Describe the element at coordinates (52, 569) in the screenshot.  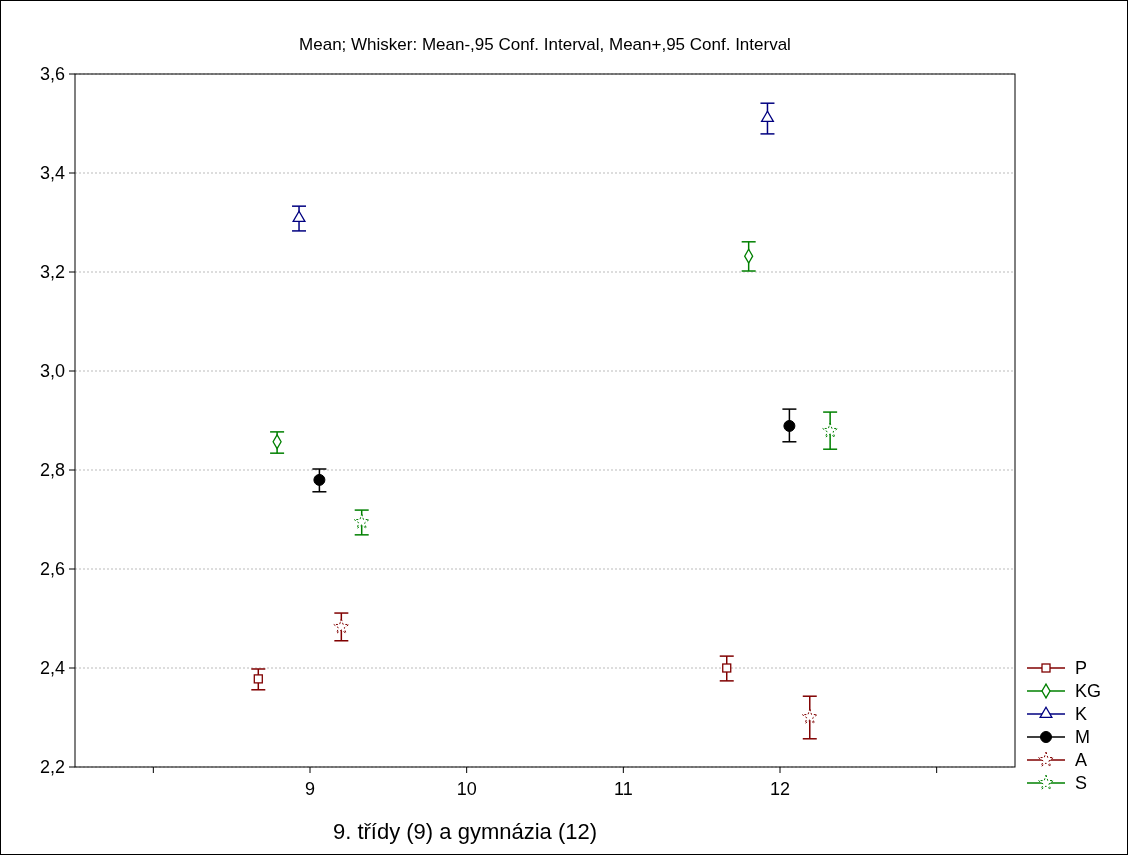
I see `y-tick-label: 2,6` at that location.